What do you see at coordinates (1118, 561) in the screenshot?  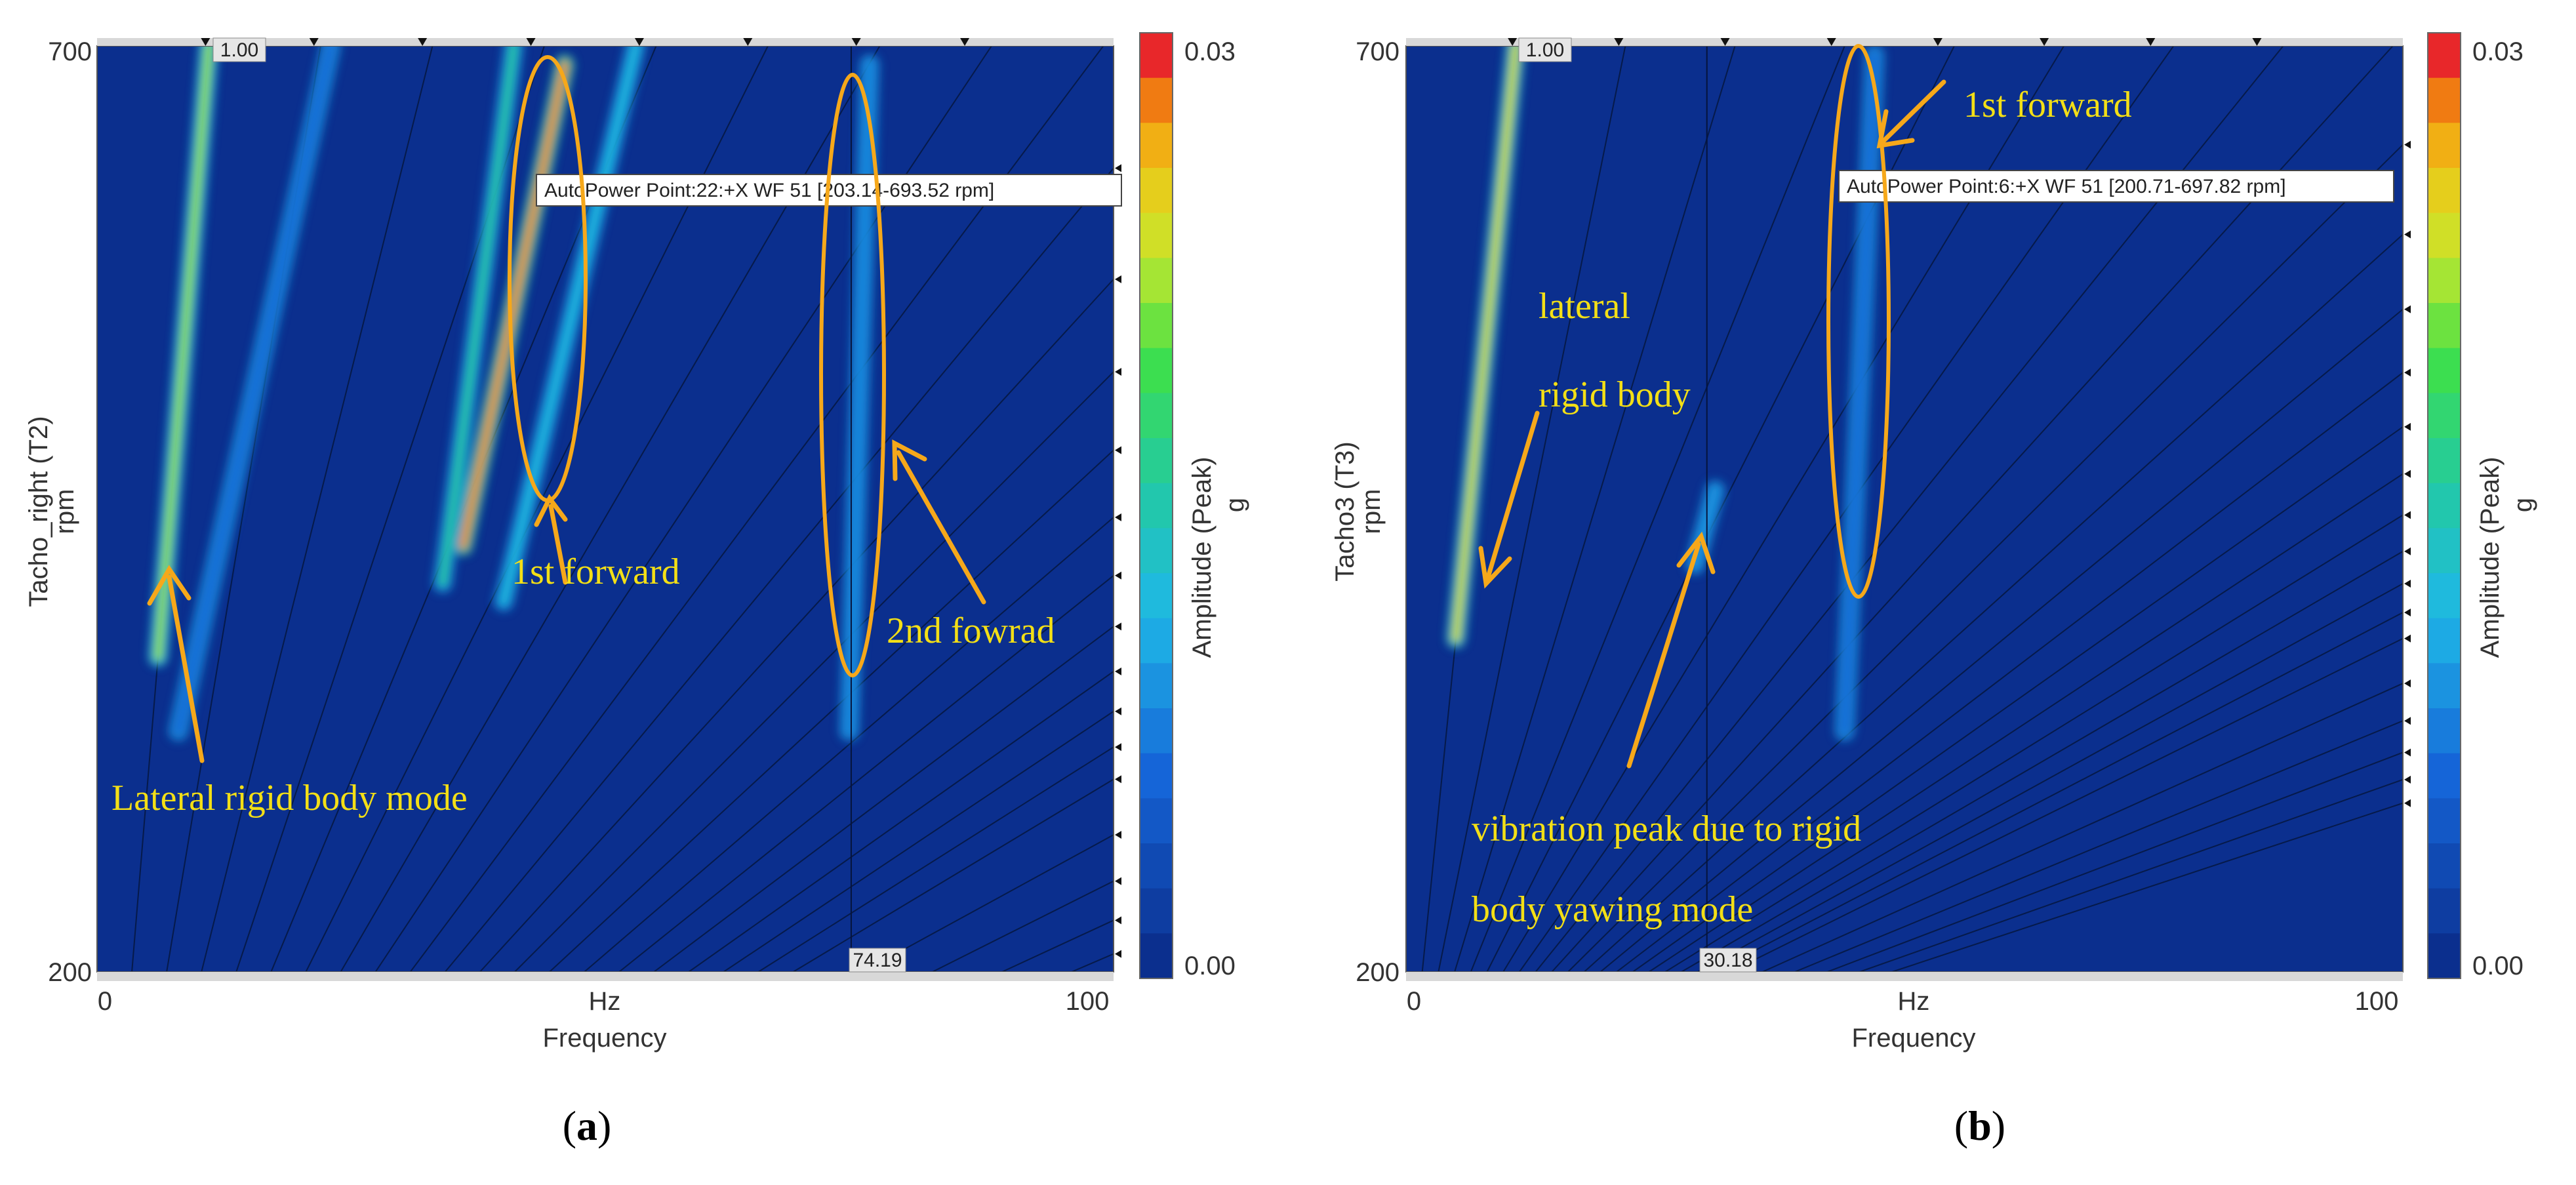 I see `side-order-markers` at bounding box center [1118, 561].